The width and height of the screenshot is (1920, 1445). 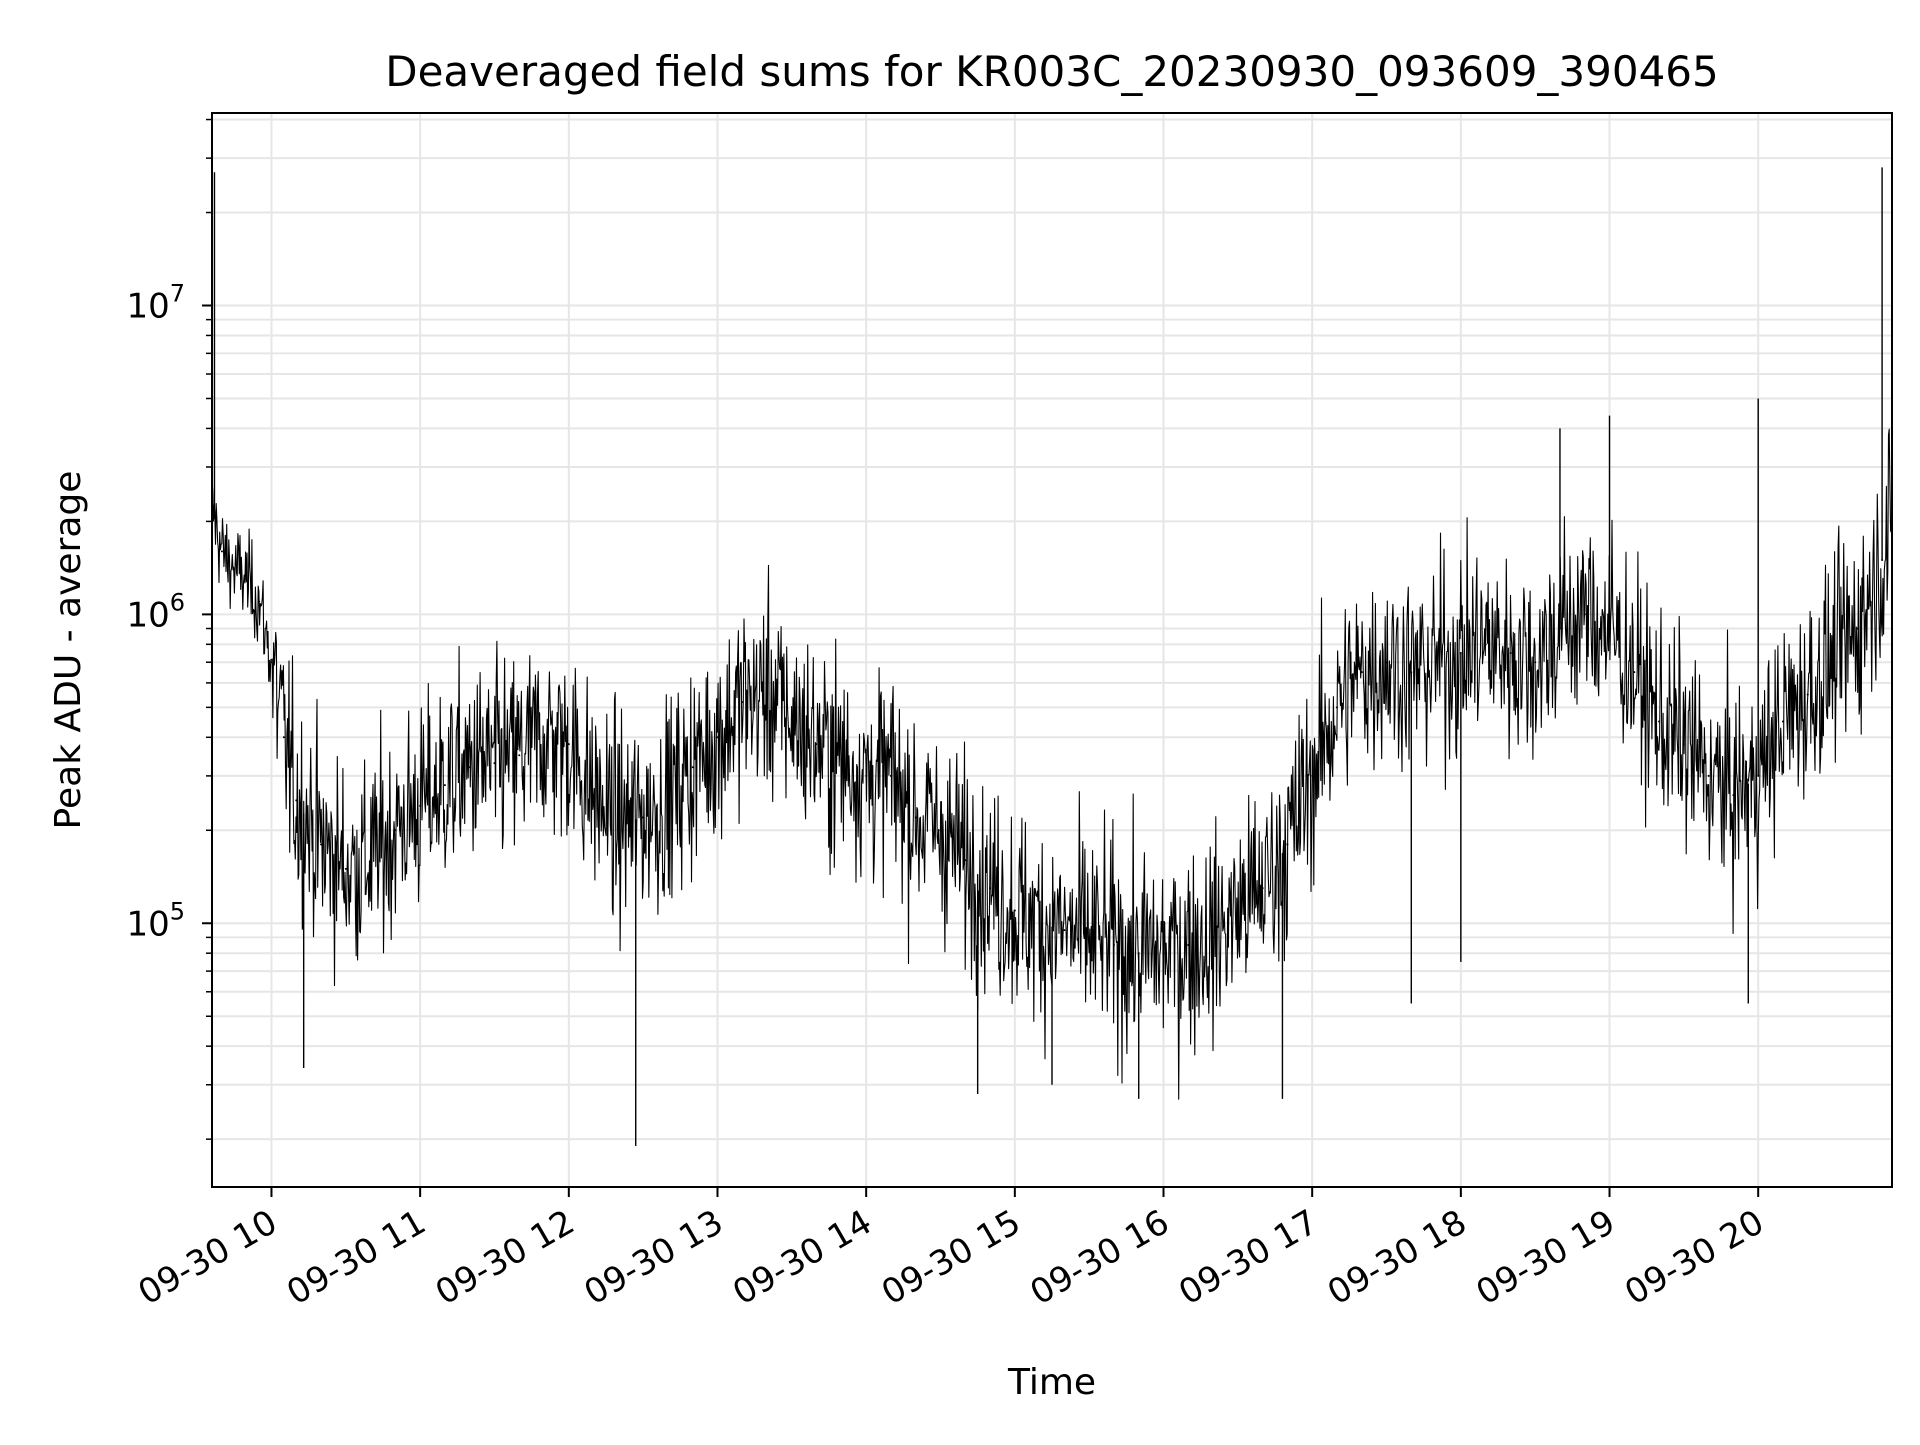 What do you see at coordinates (68, 650) in the screenshot?
I see `y-axis-label: Peak ADU - average` at bounding box center [68, 650].